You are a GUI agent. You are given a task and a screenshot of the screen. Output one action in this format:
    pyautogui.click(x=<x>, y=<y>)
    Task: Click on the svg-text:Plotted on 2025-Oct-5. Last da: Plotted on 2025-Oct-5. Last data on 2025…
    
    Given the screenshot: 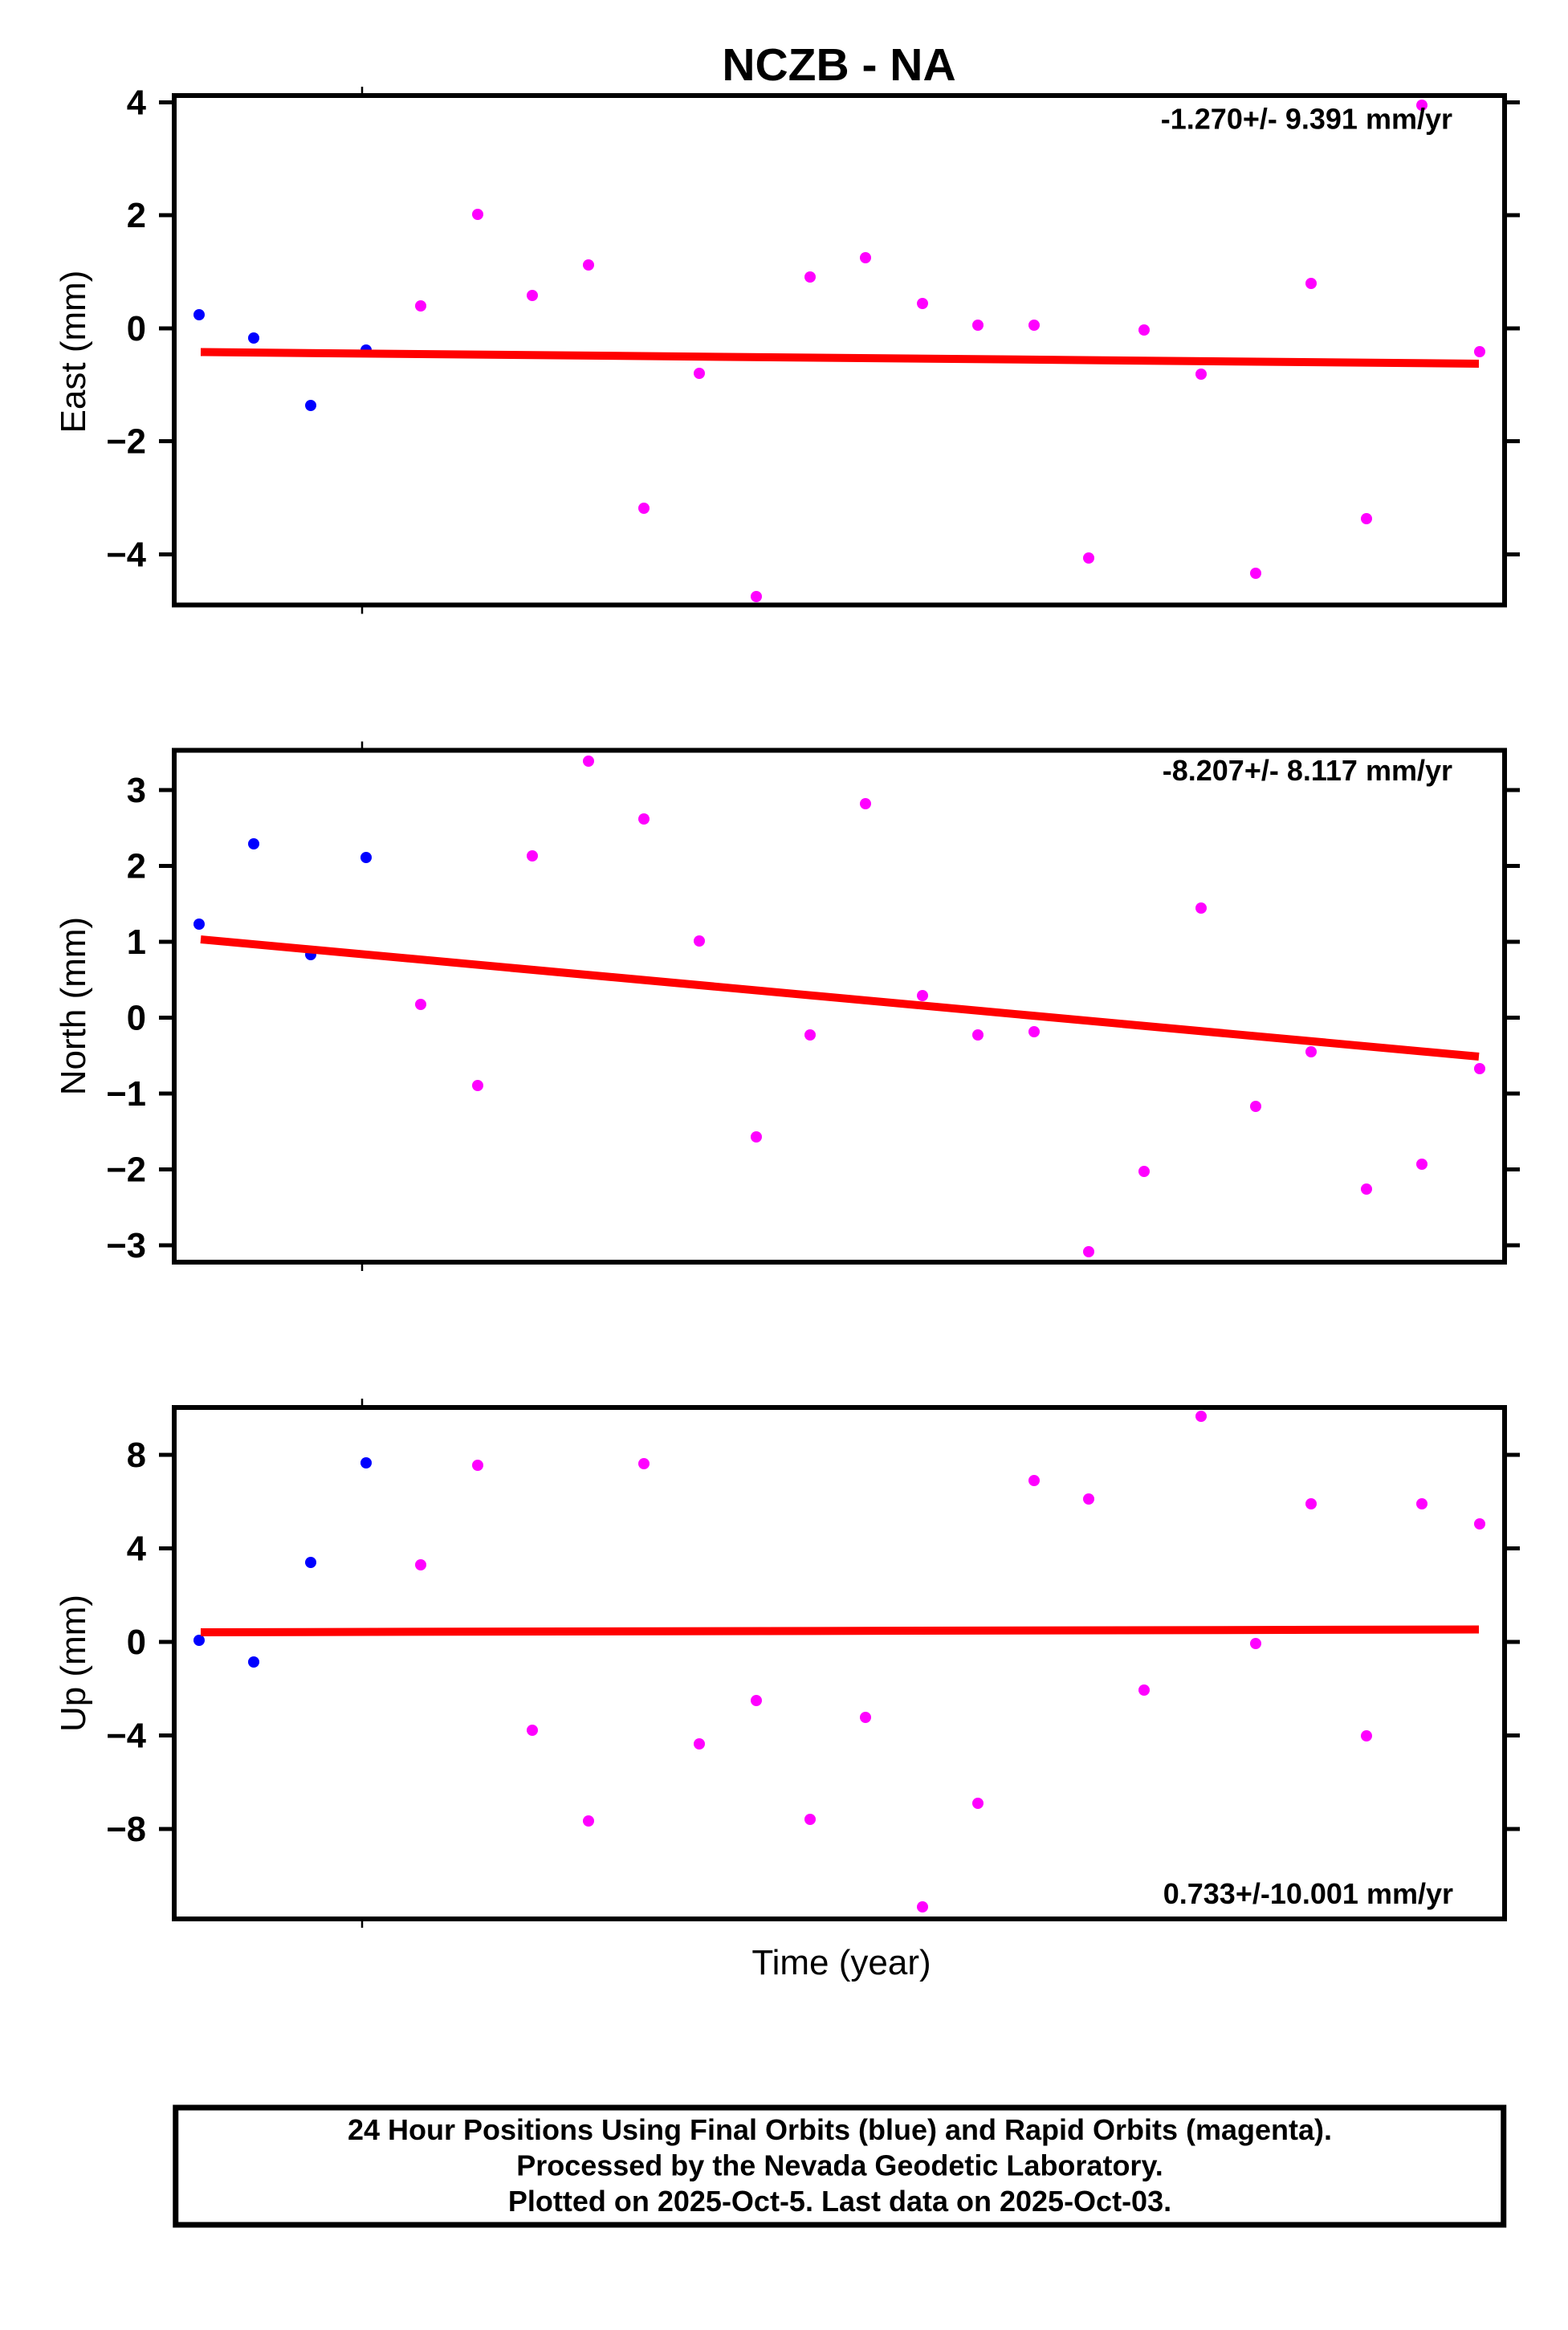 What is the action you would take?
    pyautogui.click(x=839, y=2201)
    